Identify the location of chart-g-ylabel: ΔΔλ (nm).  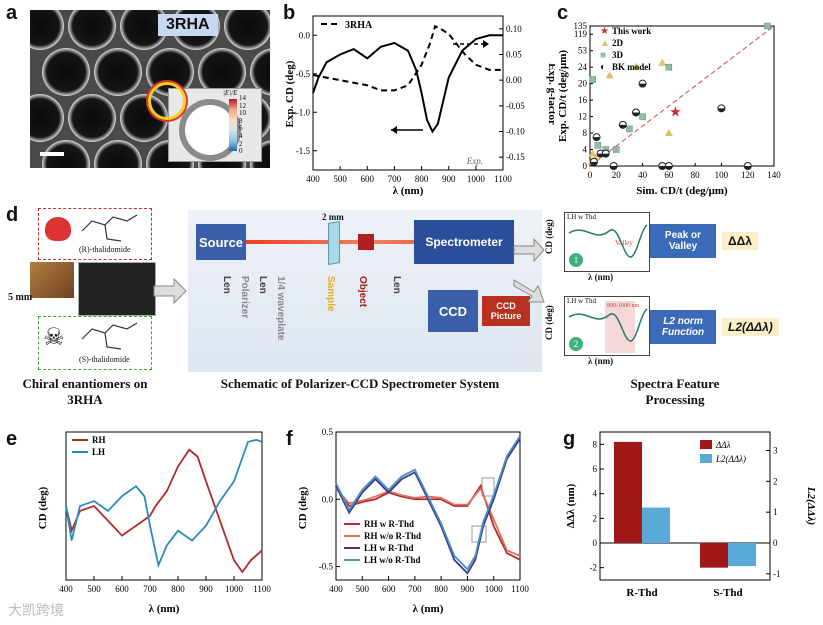
(571, 505).